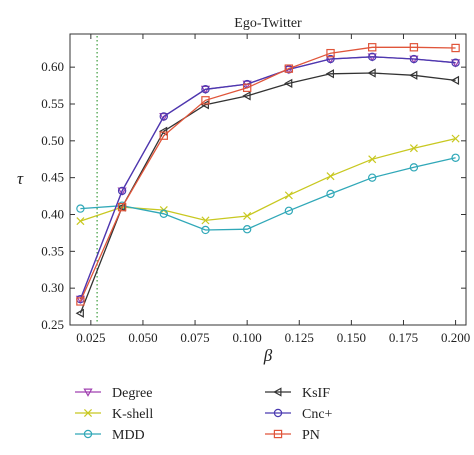  I want to click on legend-label: Degree, so click(132, 393).